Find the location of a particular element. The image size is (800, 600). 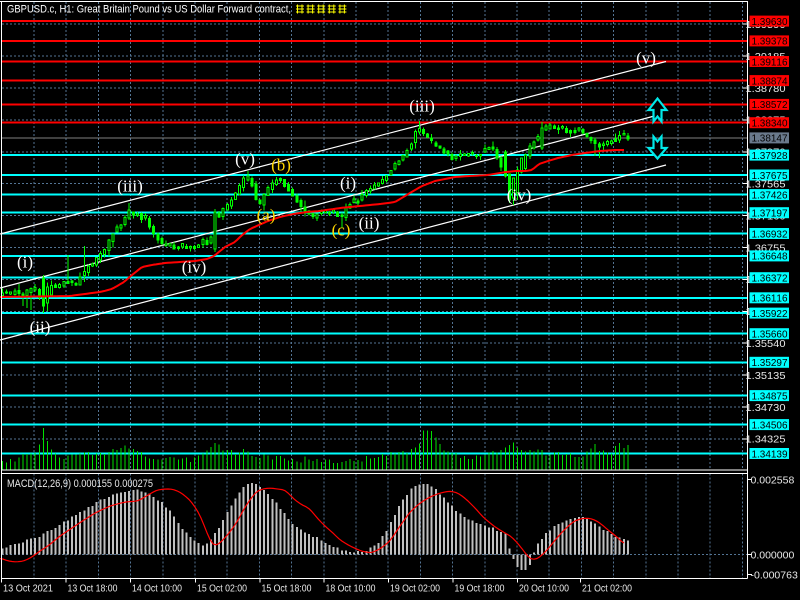

svg-text: 1.37197 is located at coordinates (770, 214).